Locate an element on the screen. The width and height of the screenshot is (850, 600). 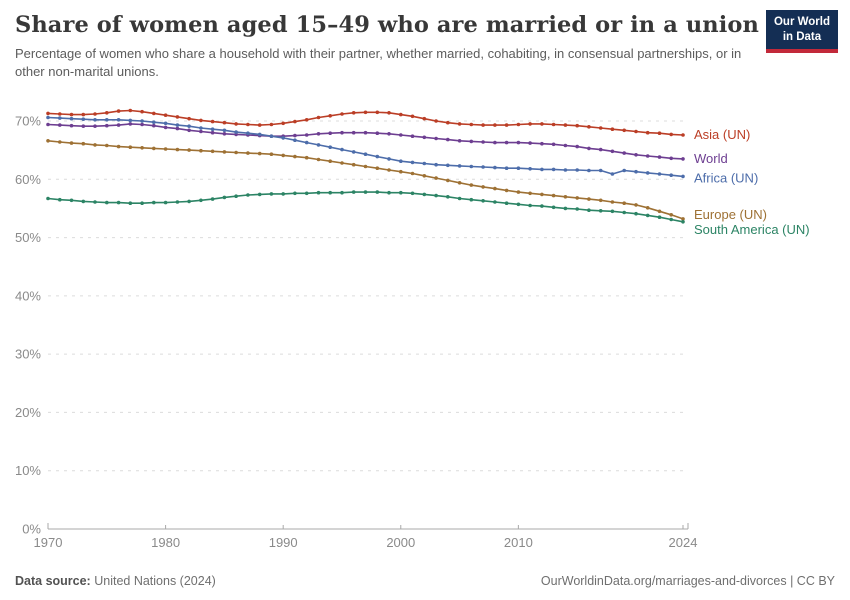
series-africa-un: Africa (UN) is located at coordinates (402, 150).